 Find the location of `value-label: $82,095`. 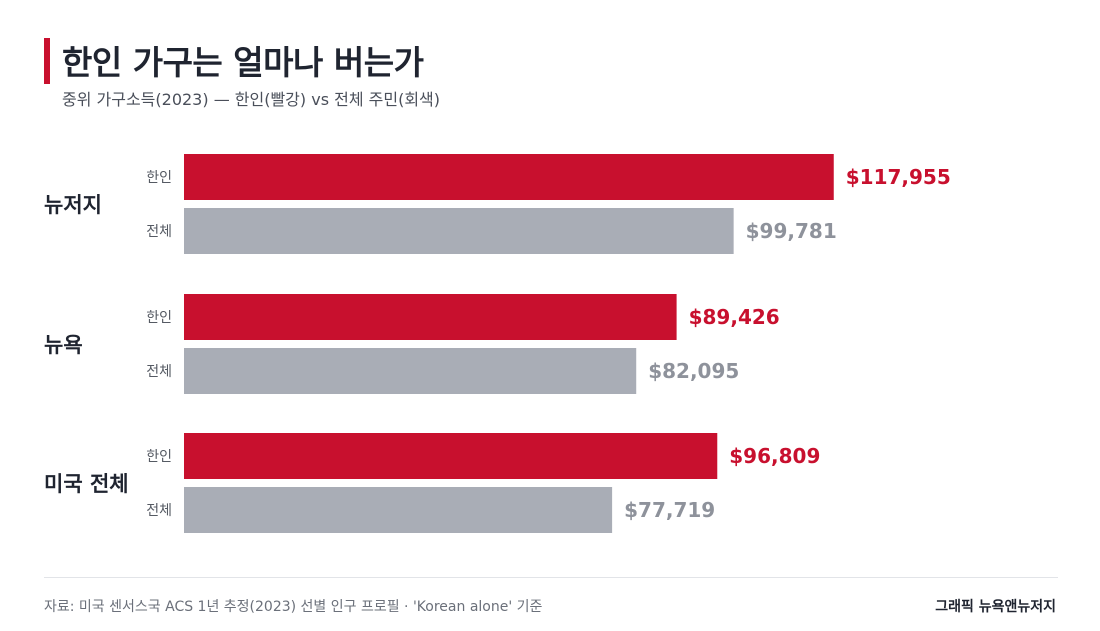

value-label: $82,095 is located at coordinates (693, 371).